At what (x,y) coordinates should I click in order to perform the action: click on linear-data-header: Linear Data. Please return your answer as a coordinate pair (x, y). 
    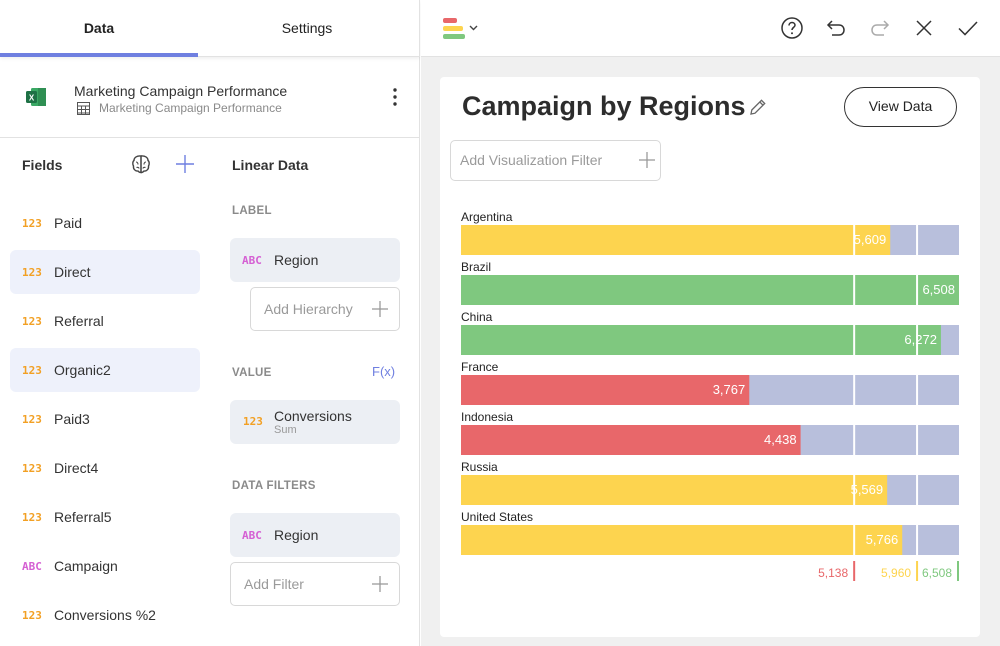
    Looking at the image, I should click on (270, 165).